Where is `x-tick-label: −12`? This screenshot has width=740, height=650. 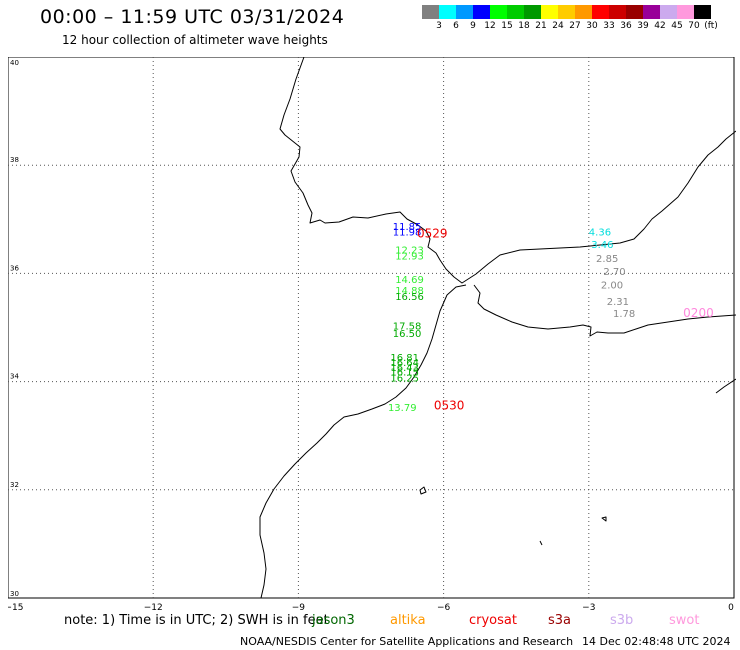
x-tick-label: −12 is located at coordinates (153, 608).